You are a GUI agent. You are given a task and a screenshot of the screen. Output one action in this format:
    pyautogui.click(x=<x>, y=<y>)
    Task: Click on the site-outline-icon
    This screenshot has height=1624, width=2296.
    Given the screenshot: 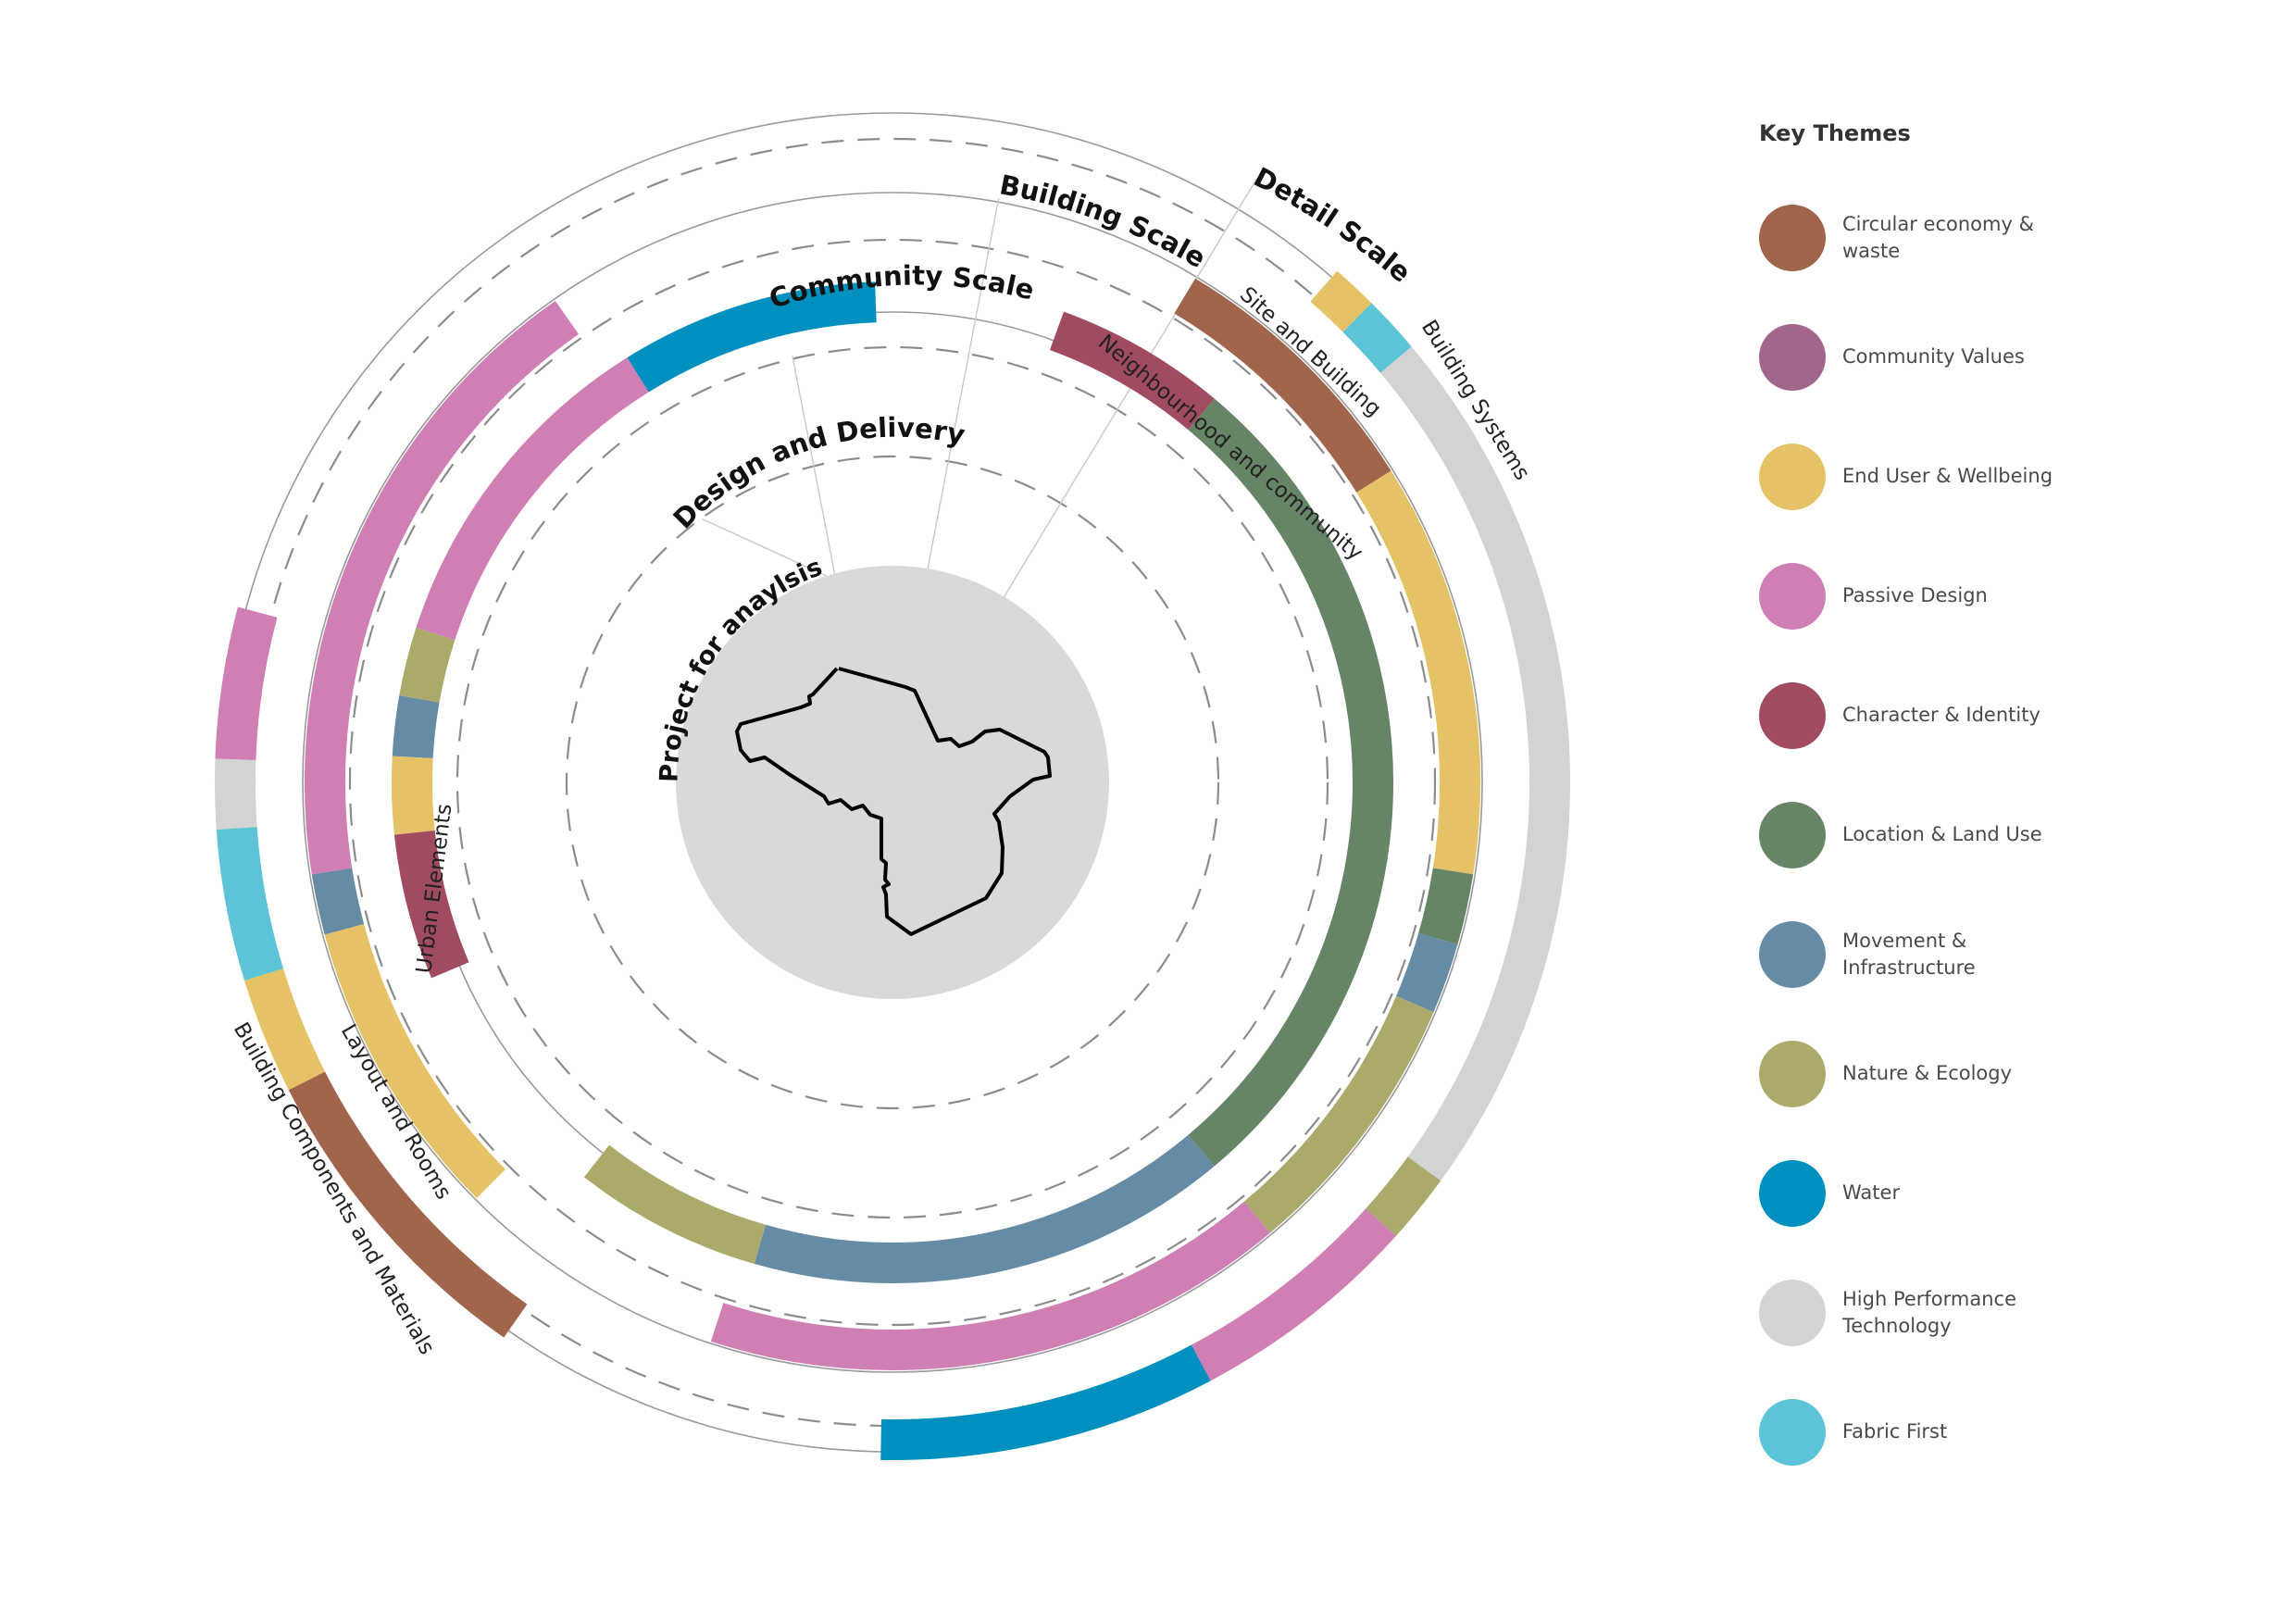 What is the action you would take?
    pyautogui.click(x=893, y=801)
    